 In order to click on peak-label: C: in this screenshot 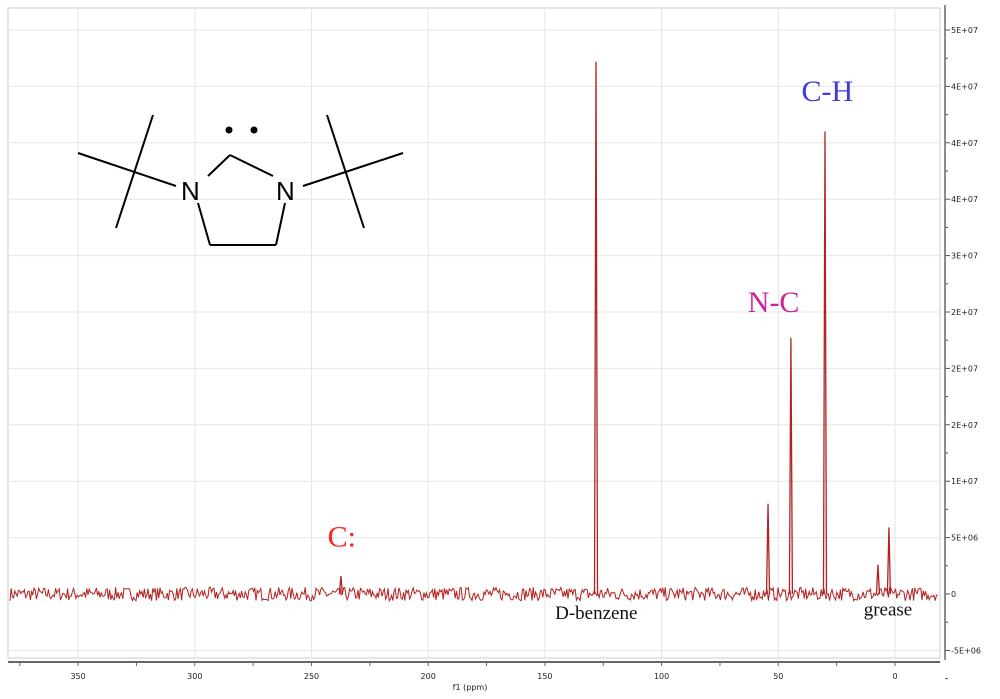, I will do `click(342, 537)`.